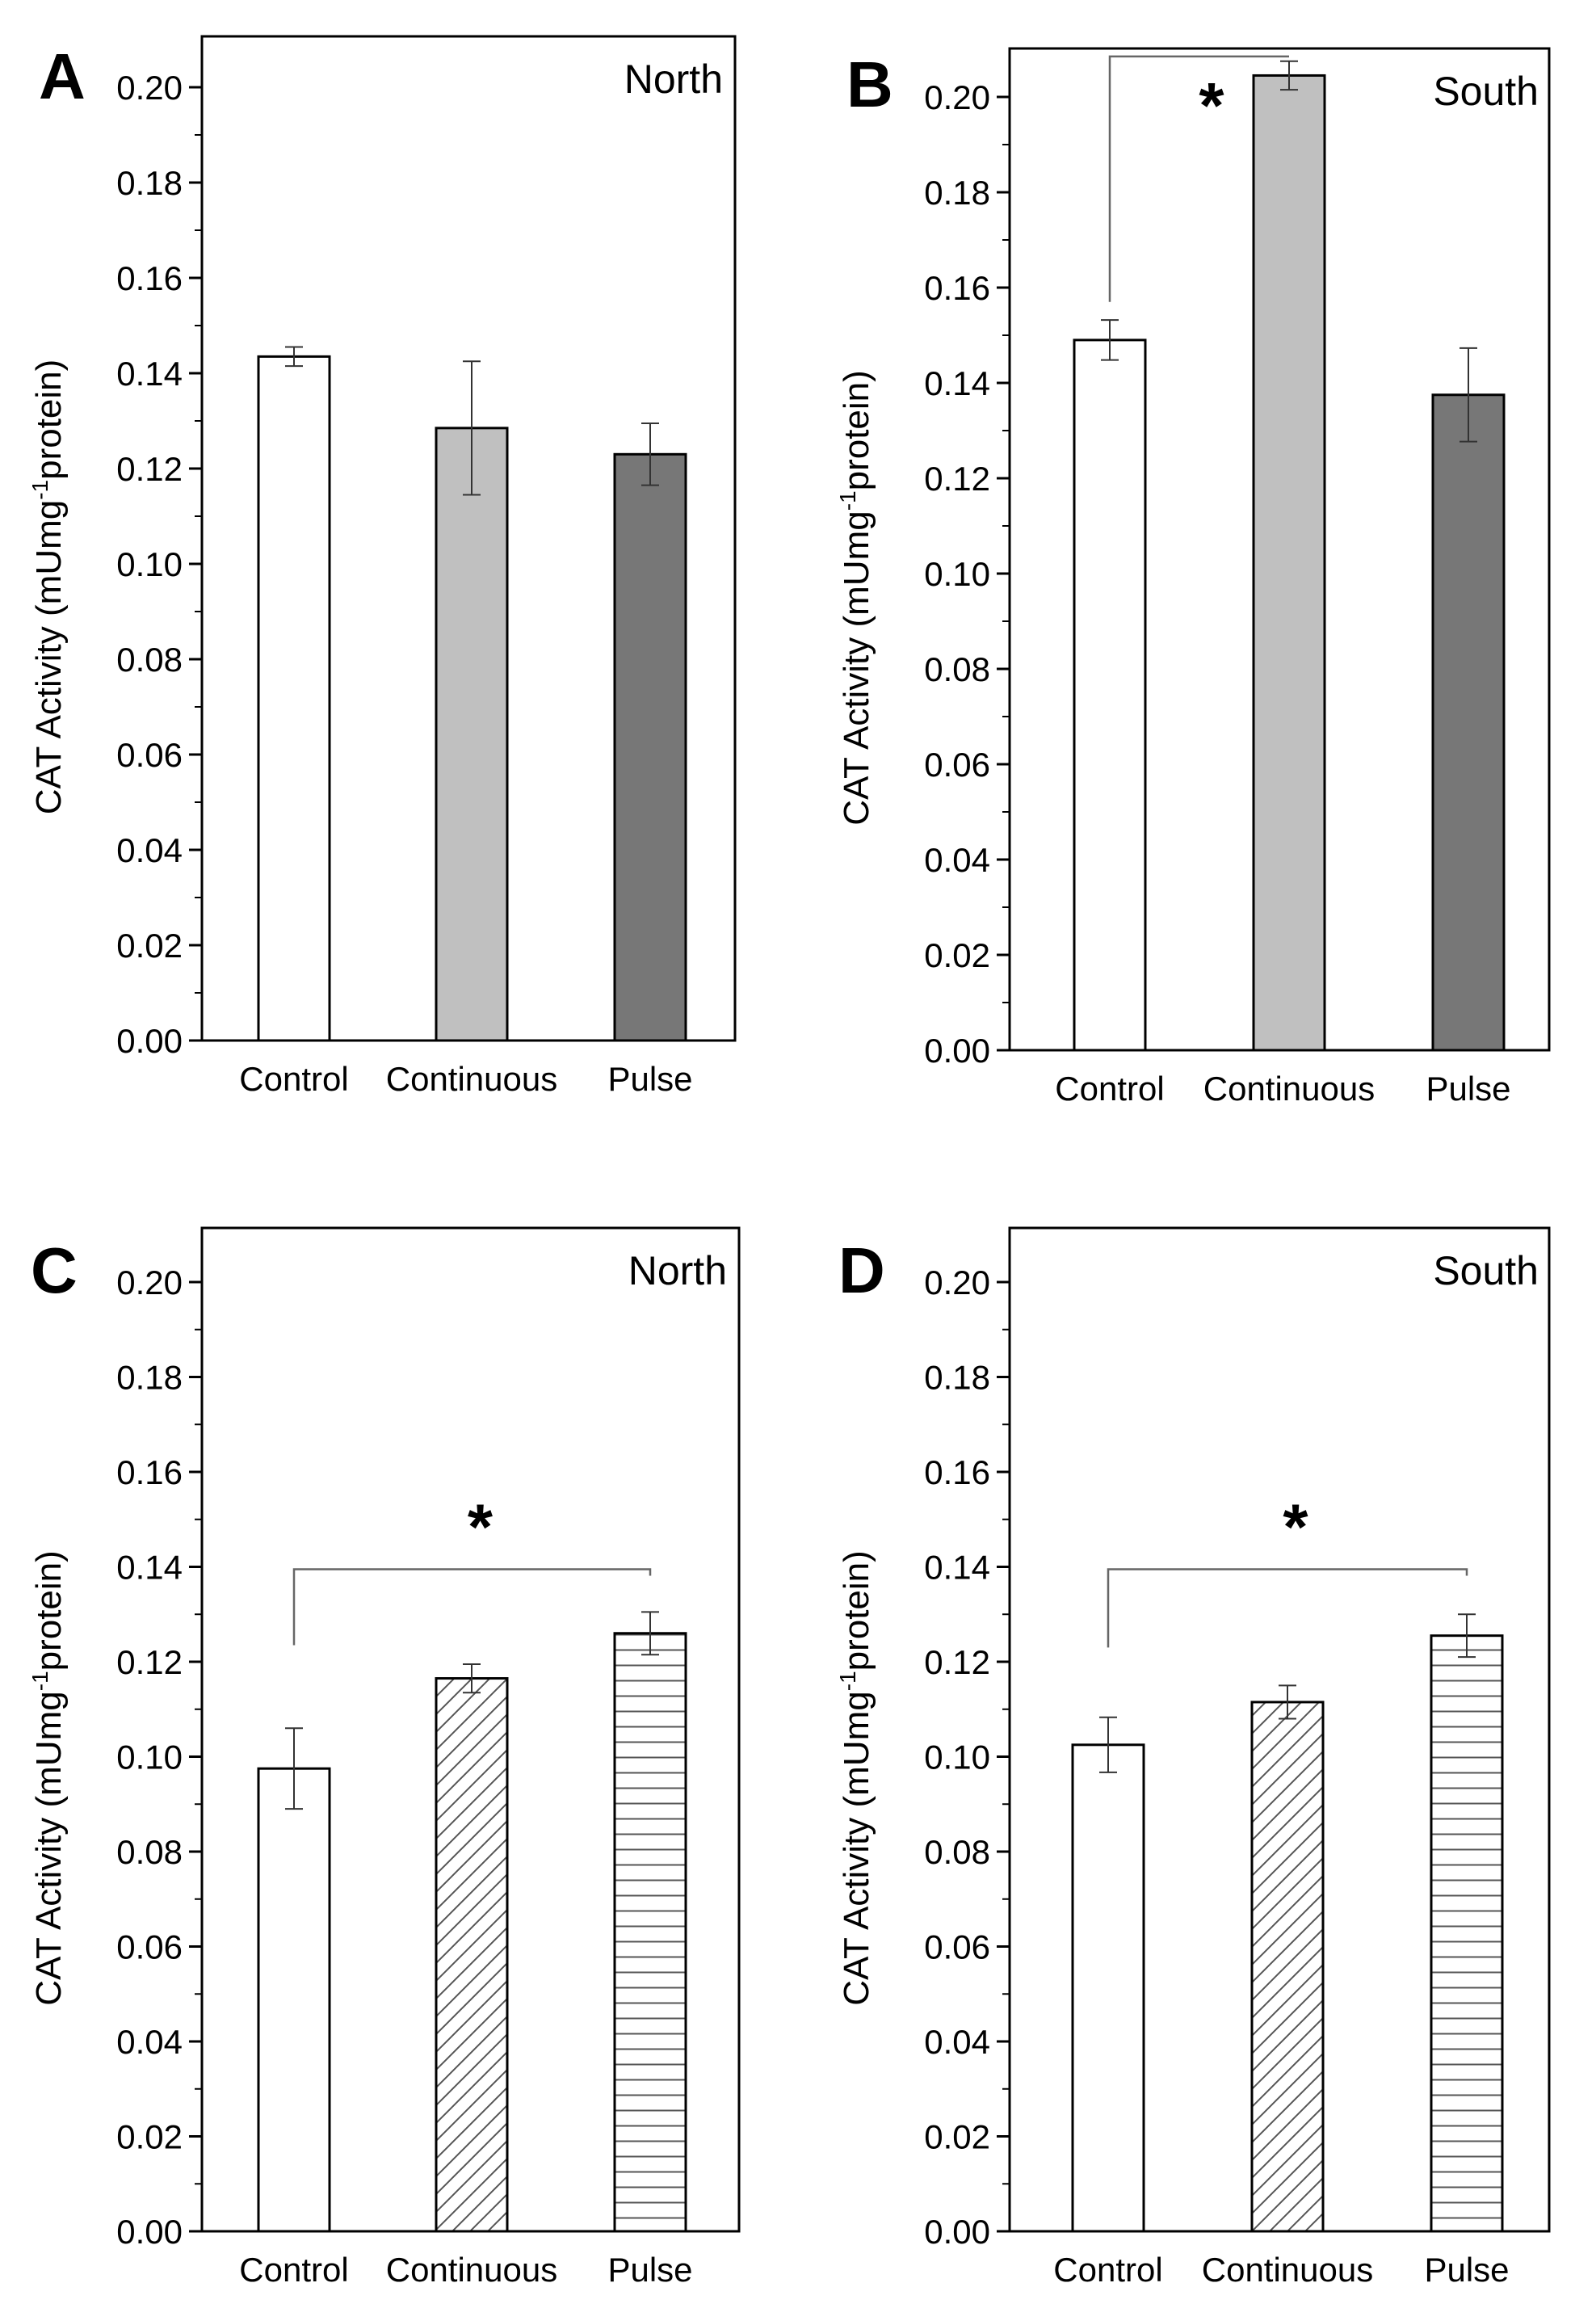  I want to click on panel-letter: A, so click(62, 76).